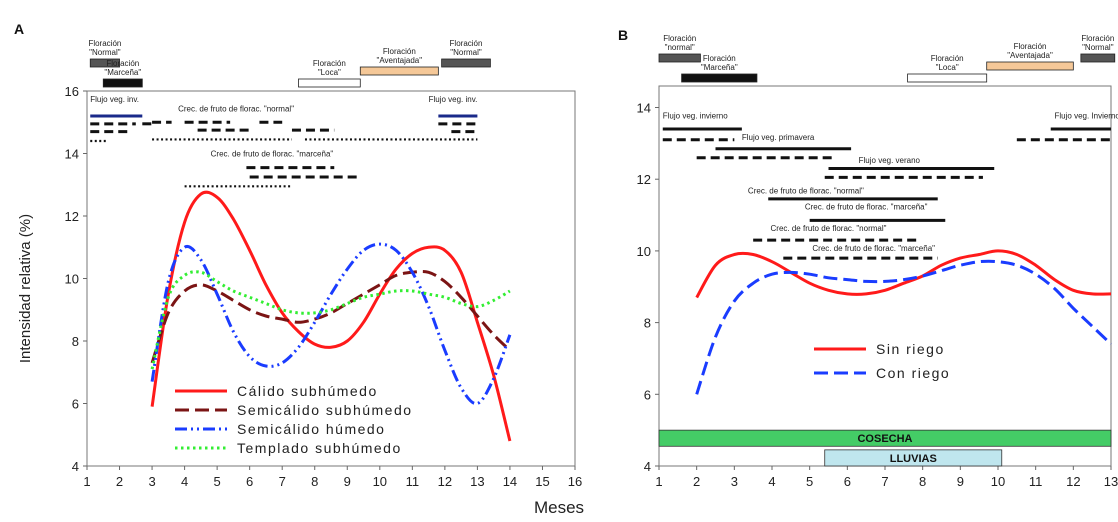  Describe the element at coordinates (19, 29) in the screenshot. I see `panel-letter: A` at that location.